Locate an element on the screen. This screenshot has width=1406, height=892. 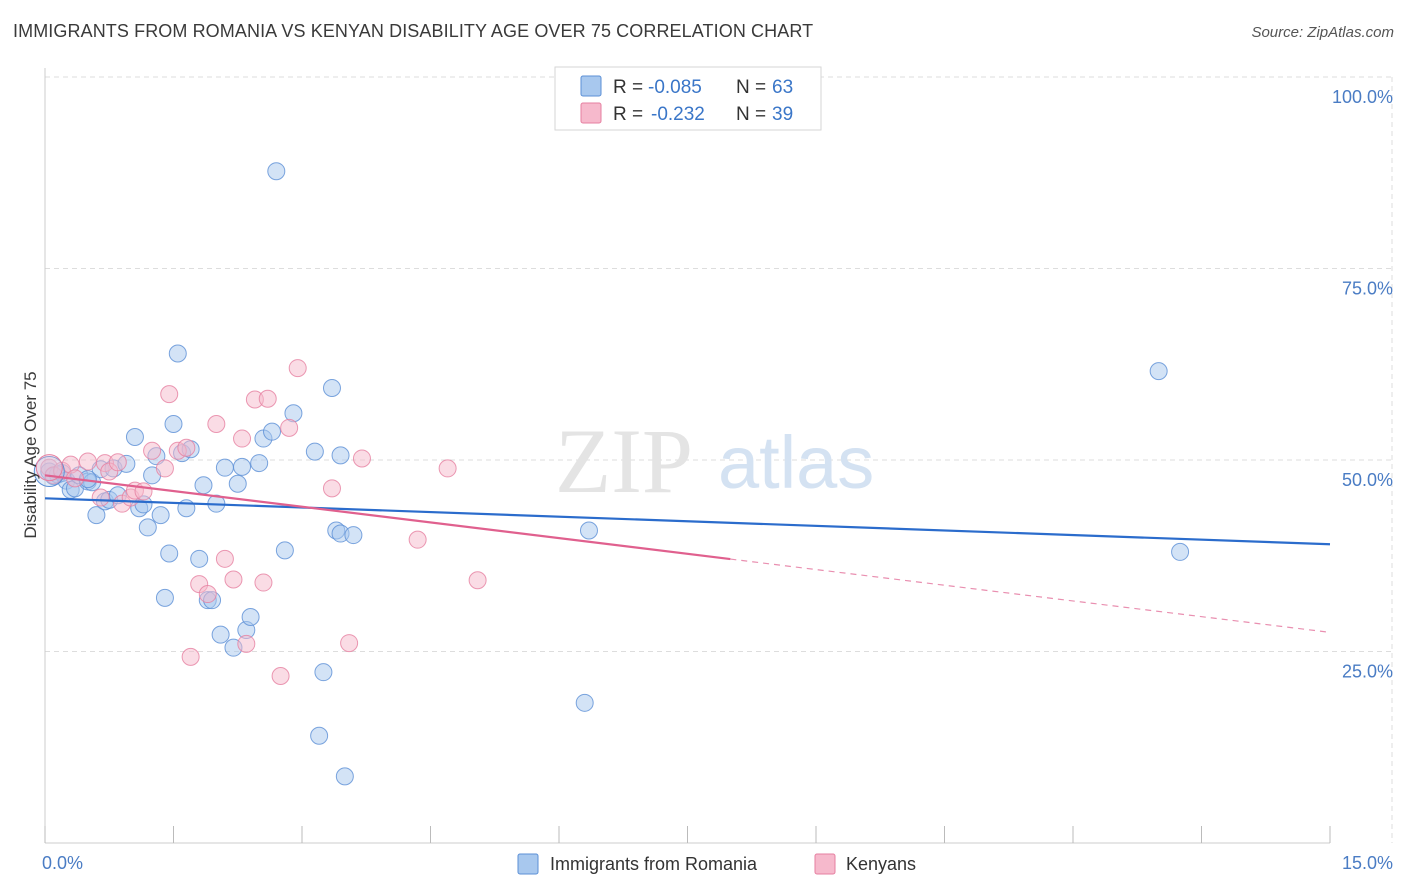
y-tick-label-2: 75.0% is located at coordinates (1367, 289).